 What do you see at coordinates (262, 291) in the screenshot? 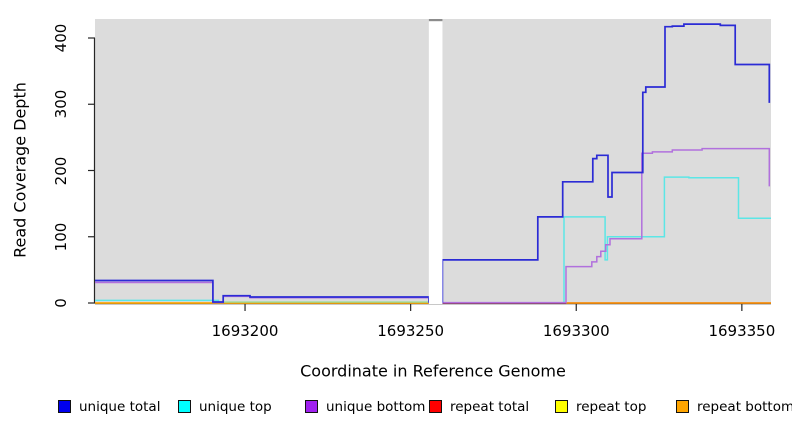
I see `series-unique-total` at bounding box center [262, 291].